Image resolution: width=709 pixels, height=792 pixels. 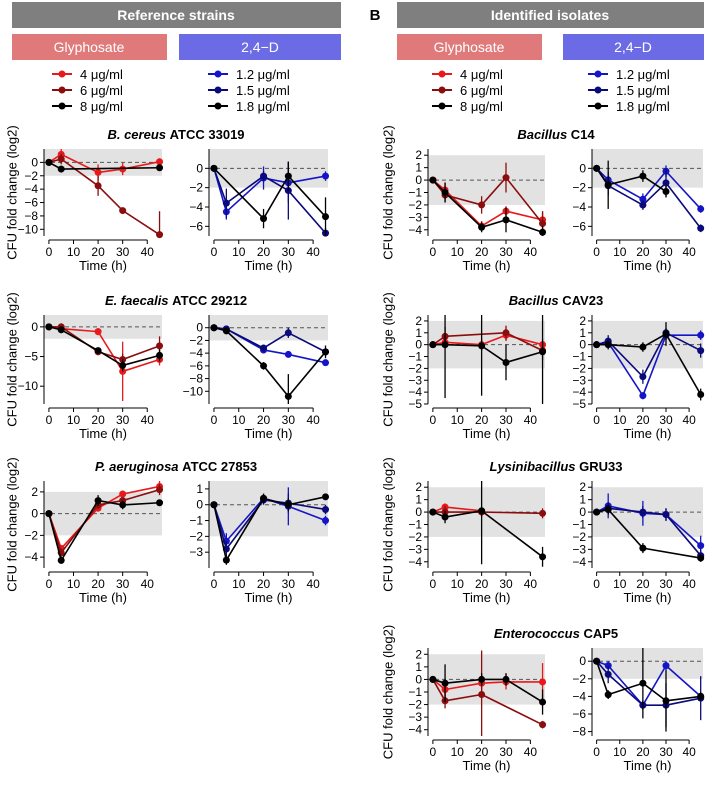 What do you see at coordinates (633, 47) in the screenshot?
I see `d24-label-right: 2,4−D` at bounding box center [633, 47].